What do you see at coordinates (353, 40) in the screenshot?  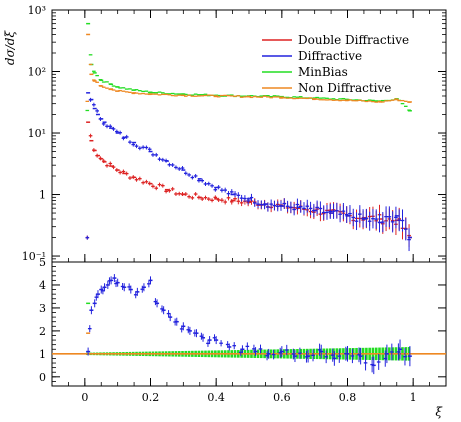 I see `legend-entry: Double Diffractive` at bounding box center [353, 40].